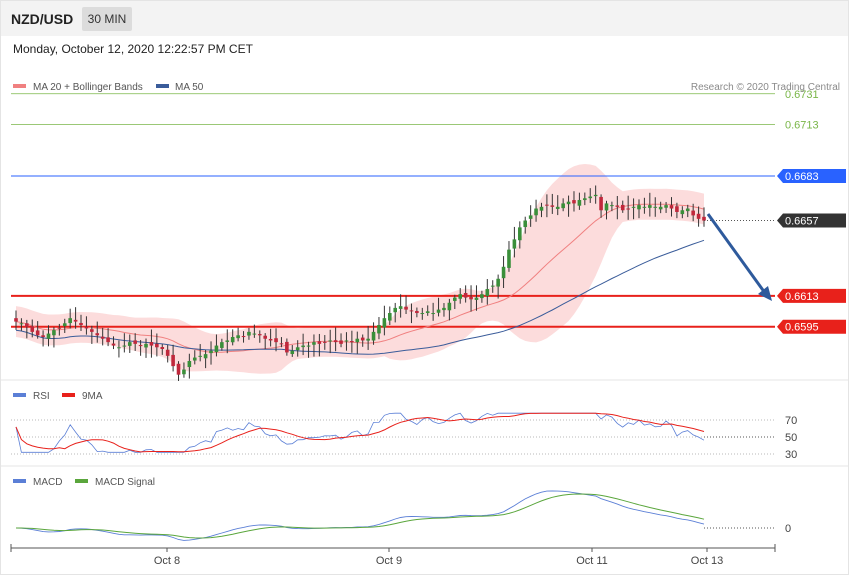 Image resolution: width=850 pixels, height=576 pixels. What do you see at coordinates (788, 529) in the screenshot?
I see `macd-zero-label: 0` at bounding box center [788, 529].